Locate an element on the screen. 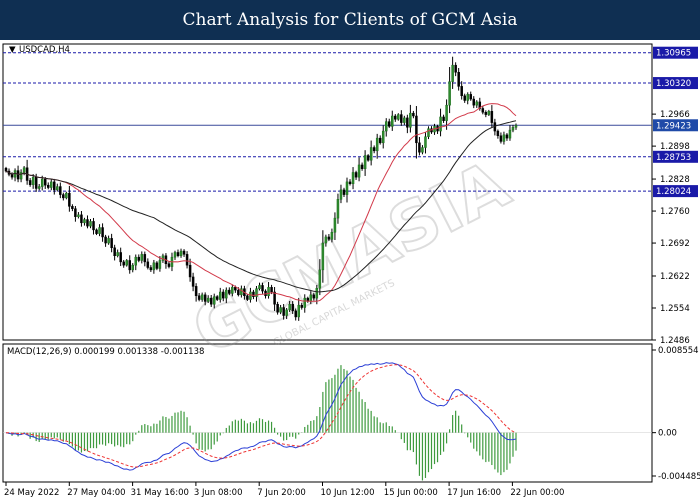  x-tick-label: 15 Jun 00:00 is located at coordinates (411, 493).